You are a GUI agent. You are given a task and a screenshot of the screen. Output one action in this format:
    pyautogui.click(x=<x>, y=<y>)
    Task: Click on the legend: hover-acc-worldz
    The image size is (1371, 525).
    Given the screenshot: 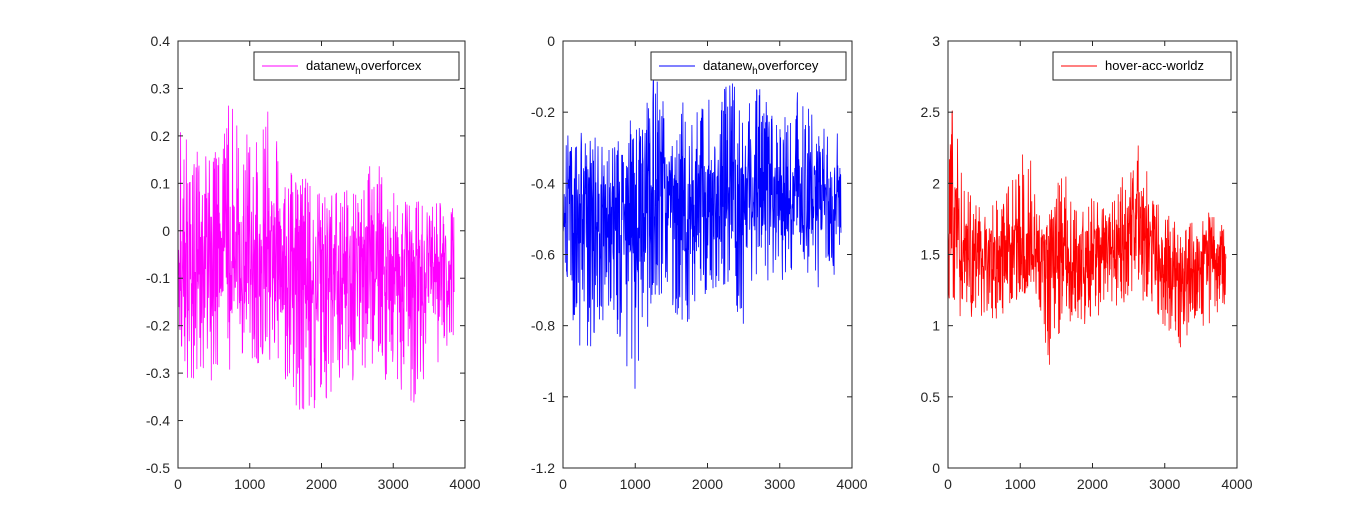 What is the action you would take?
    pyautogui.click(x=1142, y=66)
    